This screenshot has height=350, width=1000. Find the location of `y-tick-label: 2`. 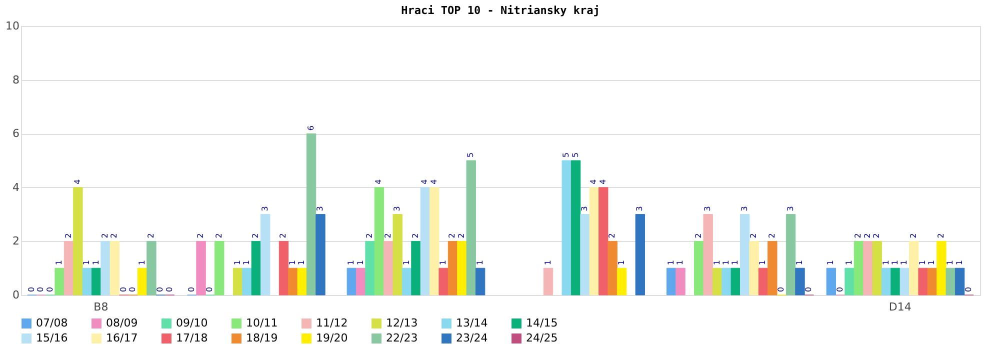

y-tick-label: 2 is located at coordinates (16, 241).